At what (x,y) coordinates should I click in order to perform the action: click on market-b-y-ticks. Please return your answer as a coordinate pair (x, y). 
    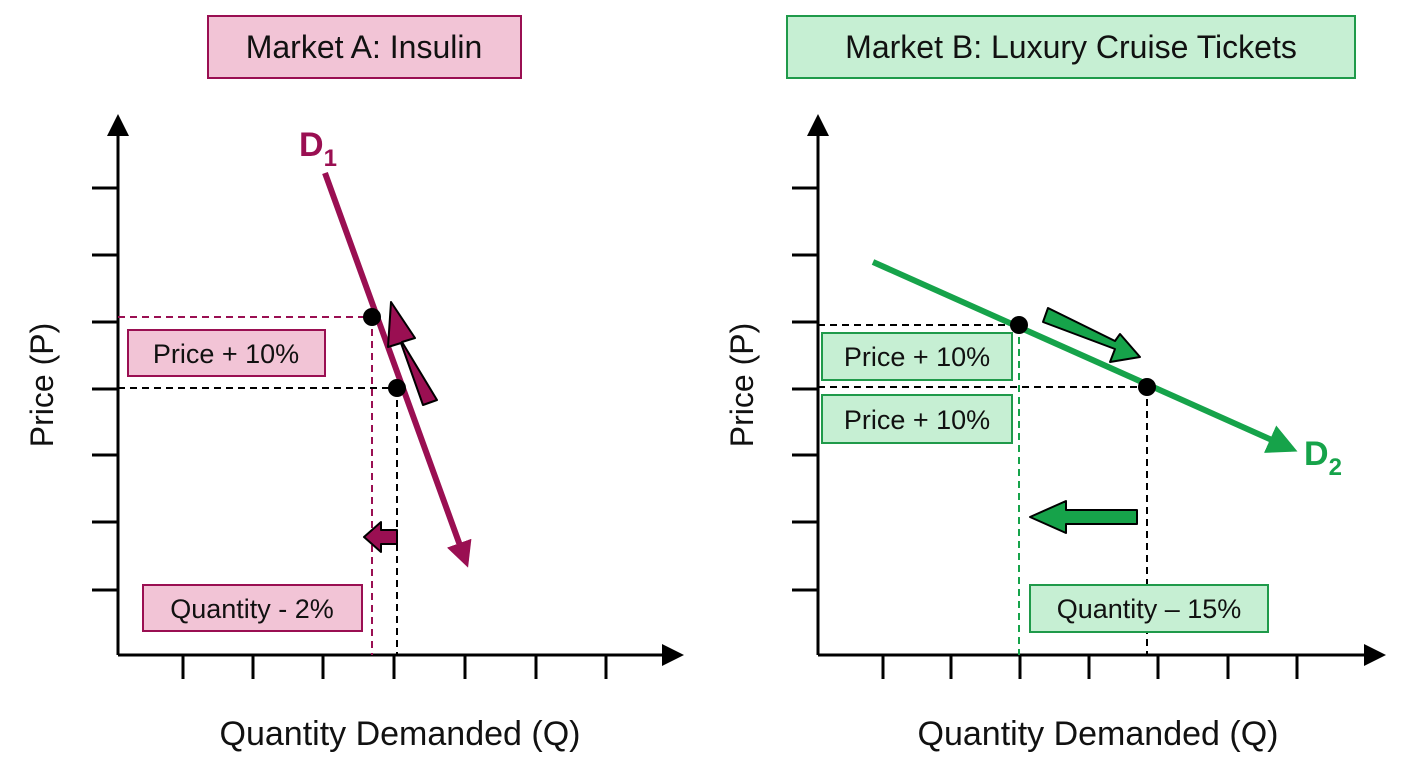
    Looking at the image, I should click on (805, 389).